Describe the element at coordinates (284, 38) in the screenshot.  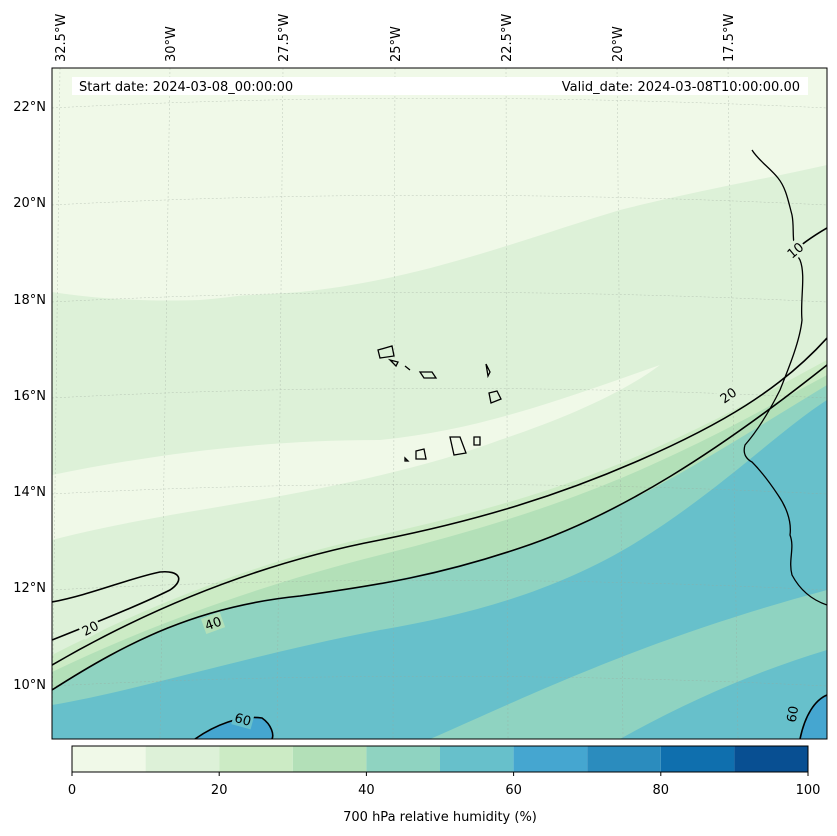
I see `lon-label: 27.5°W` at that location.